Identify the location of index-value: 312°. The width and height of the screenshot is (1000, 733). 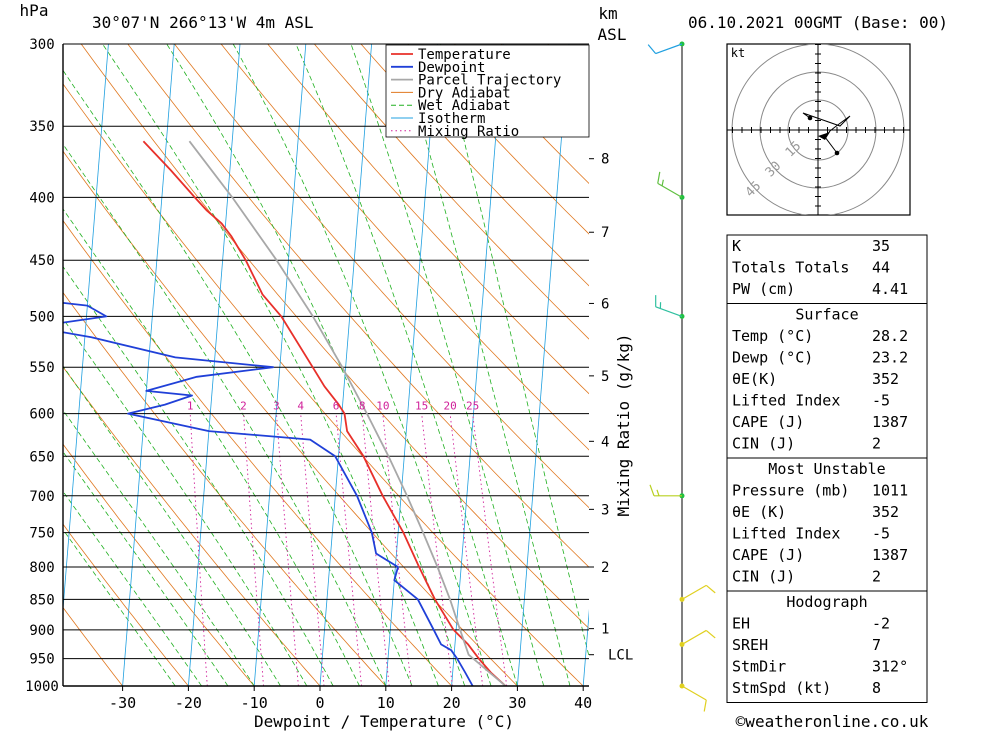
(890, 667).